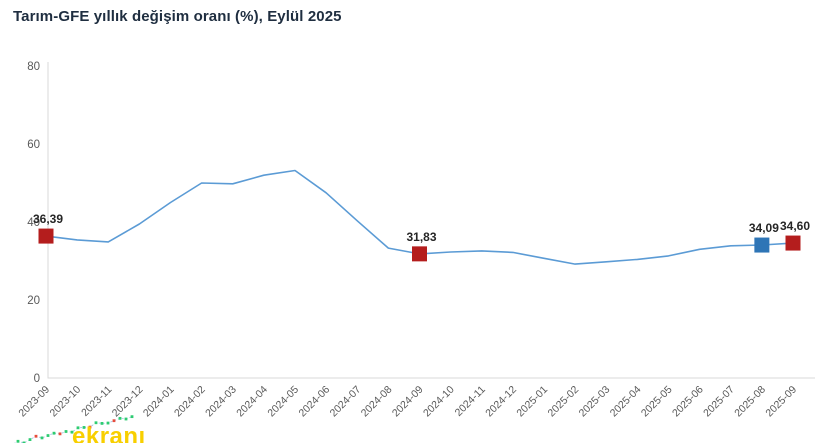 This screenshot has height=443, width=820. Describe the element at coordinates (532, 402) in the screenshot. I see `x-tick-label: 2025-01` at that location.